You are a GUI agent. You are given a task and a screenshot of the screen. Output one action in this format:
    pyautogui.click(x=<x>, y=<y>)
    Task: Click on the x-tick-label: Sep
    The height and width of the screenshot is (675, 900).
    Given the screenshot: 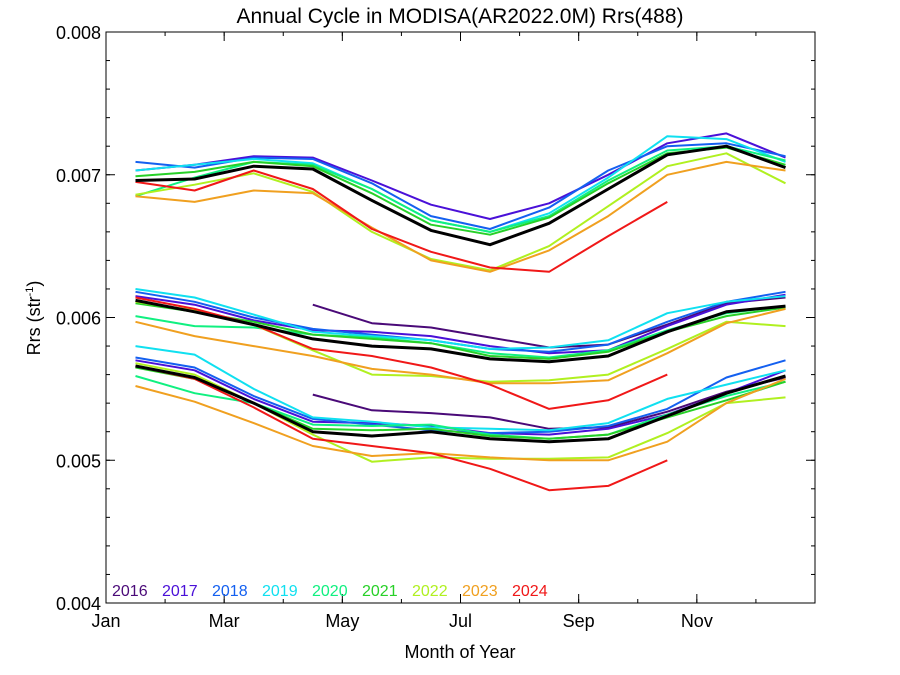 What is the action you would take?
    pyautogui.click(x=579, y=621)
    